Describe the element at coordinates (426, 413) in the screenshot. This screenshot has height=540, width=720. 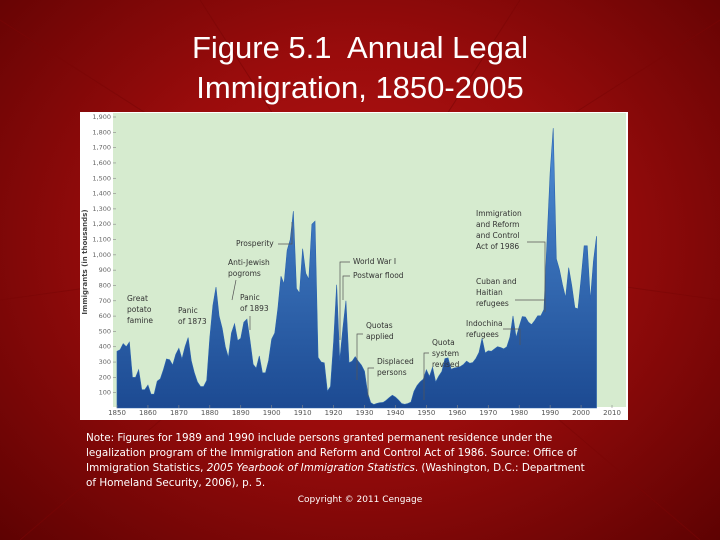
I see `x-tick-label: 1950` at that location.